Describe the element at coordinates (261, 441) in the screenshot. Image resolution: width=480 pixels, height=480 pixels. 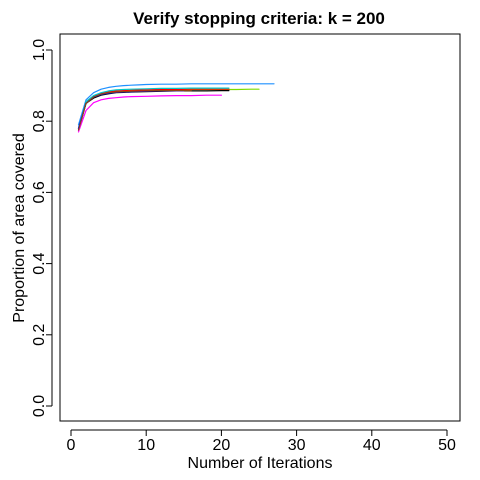
I see `x-axis: 0 10 20 30 40 50` at that location.